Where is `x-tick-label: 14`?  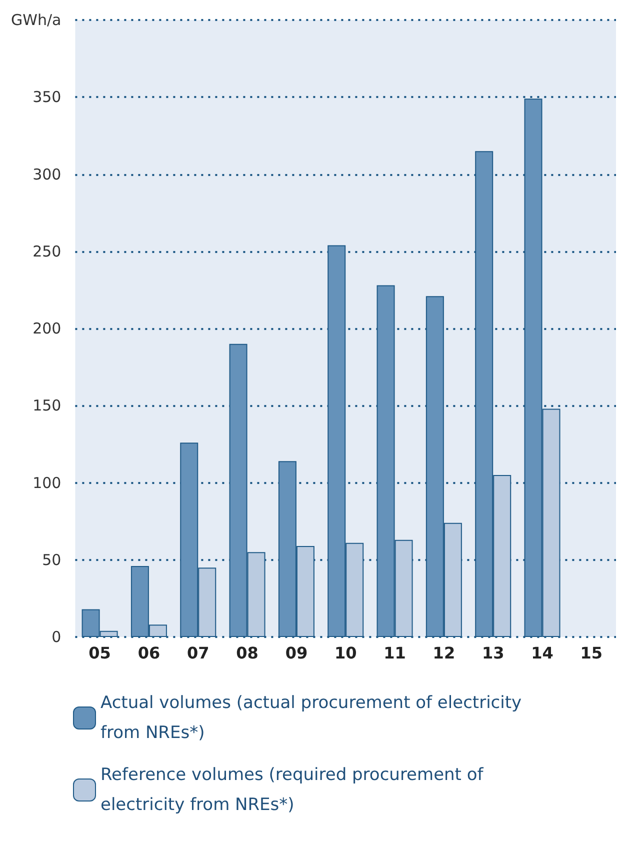 x-tick-label: 14 is located at coordinates (542, 653).